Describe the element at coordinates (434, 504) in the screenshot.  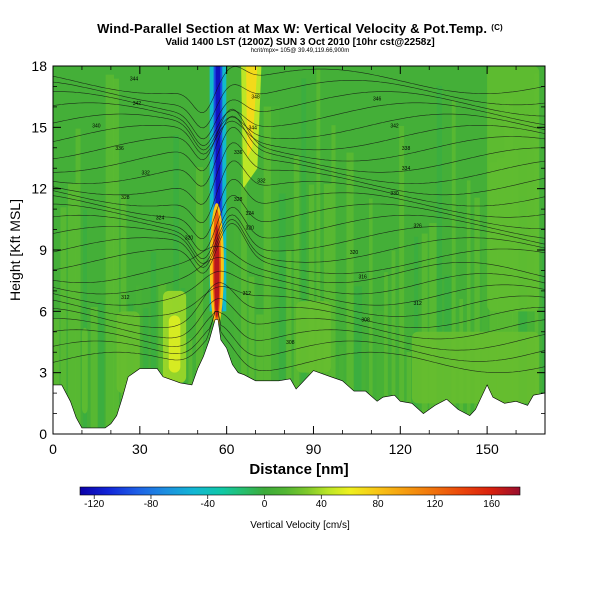
I see `colorbar-tick-label: 120` at that location.